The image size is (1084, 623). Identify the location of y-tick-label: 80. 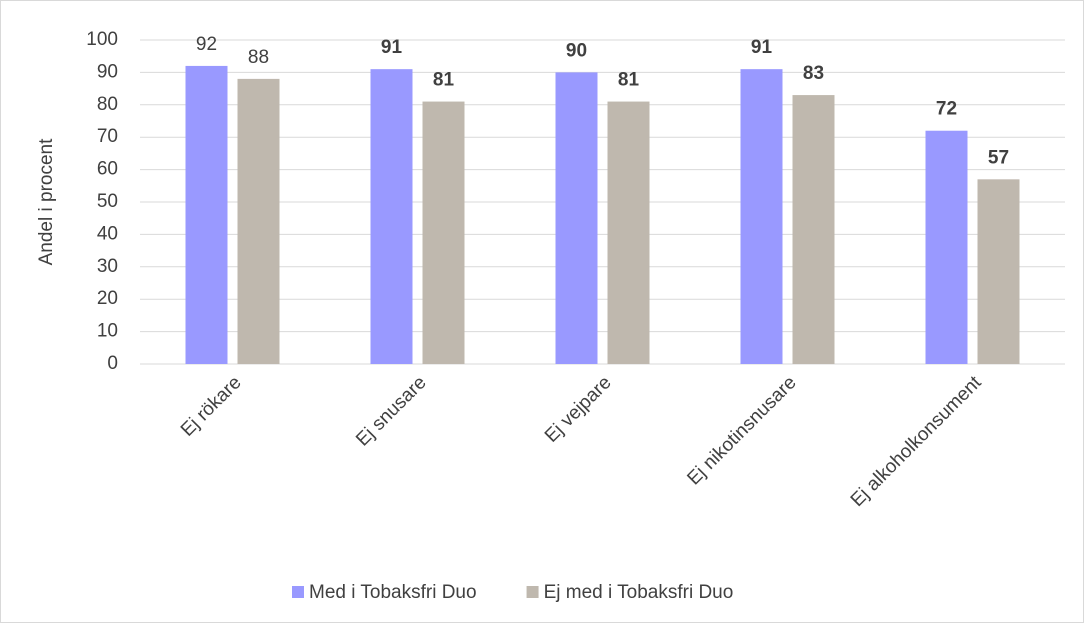
(107, 104).